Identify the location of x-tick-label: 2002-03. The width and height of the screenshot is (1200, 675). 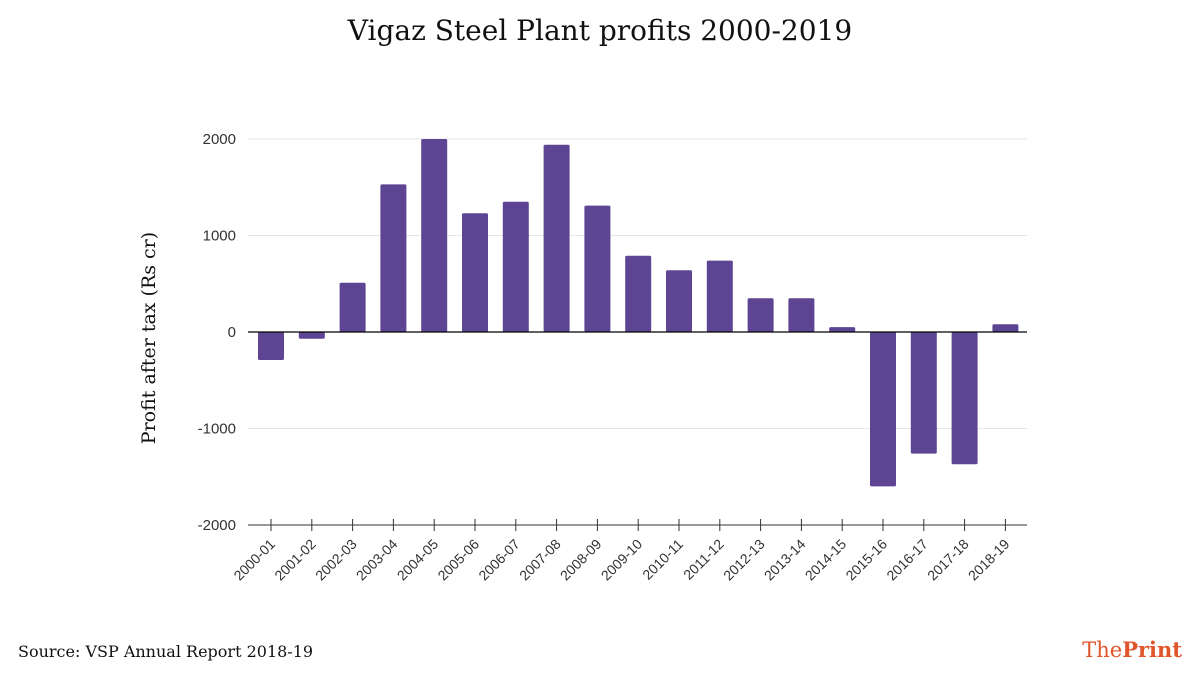
(336, 560).